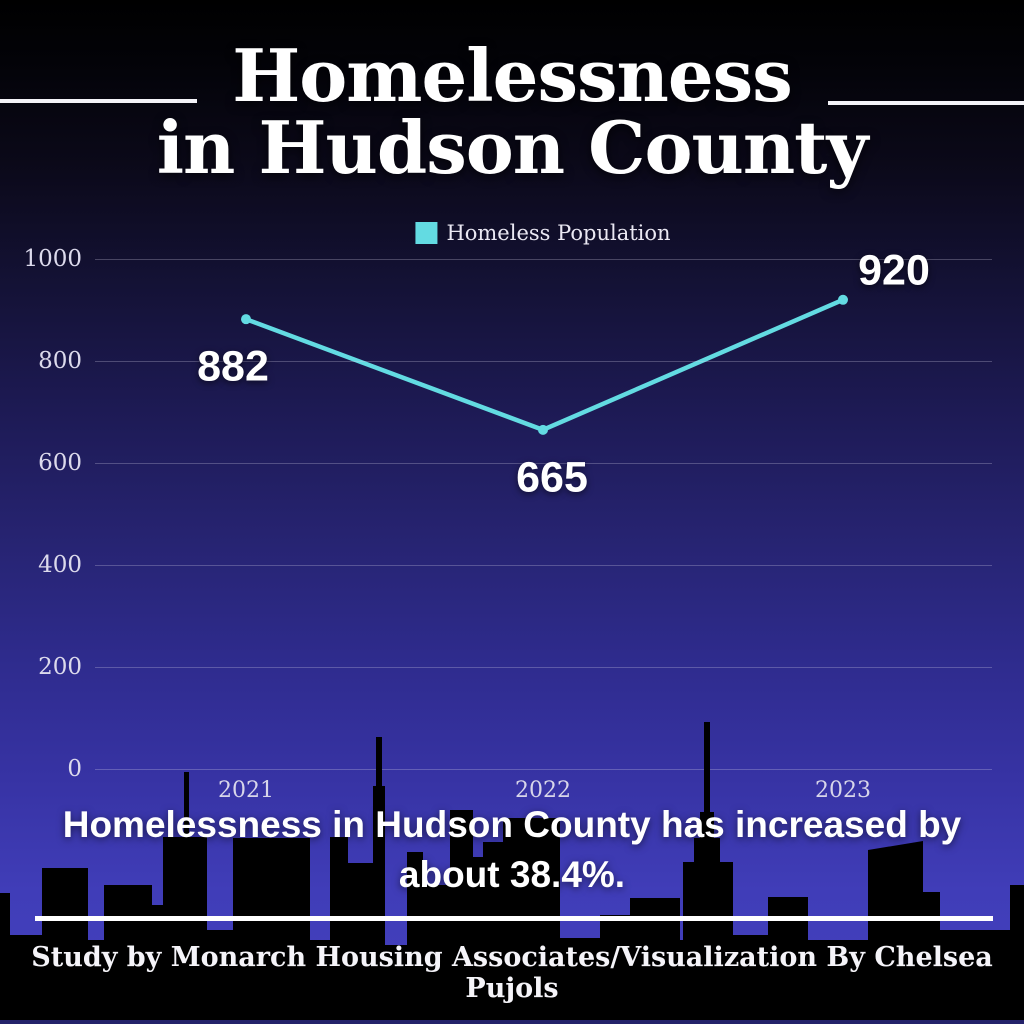 The image size is (1024, 1024). Describe the element at coordinates (543, 429) in the screenshot. I see `data-point-2022` at that location.